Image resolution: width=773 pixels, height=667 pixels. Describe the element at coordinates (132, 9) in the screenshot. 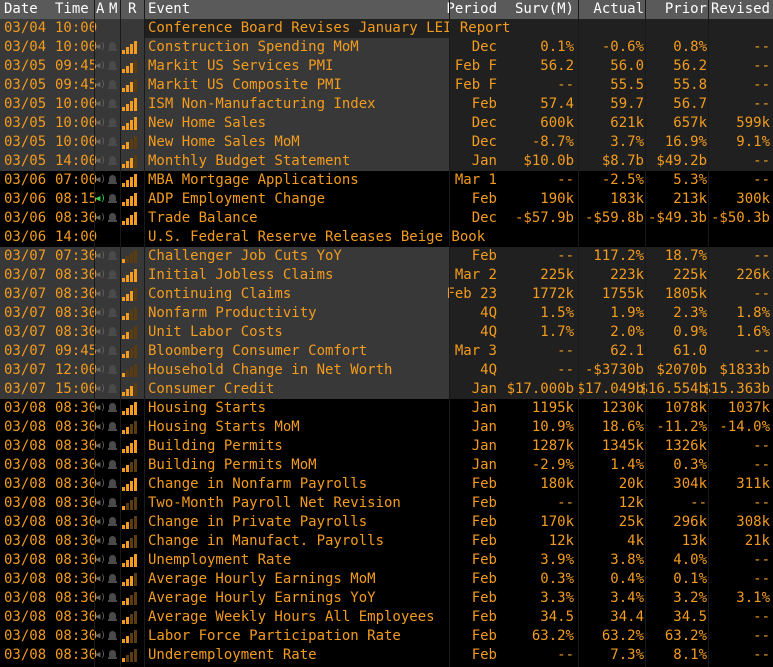

I see `col-relevance-header: R` at that location.